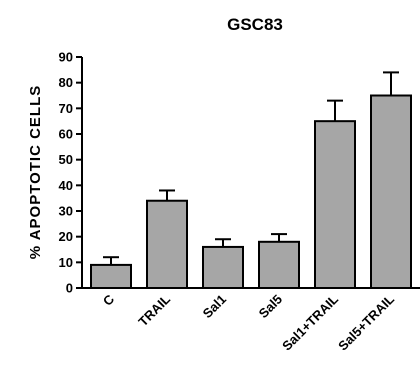 The width and height of the screenshot is (420, 381). I want to click on x-tick-label: C, so click(109, 300).